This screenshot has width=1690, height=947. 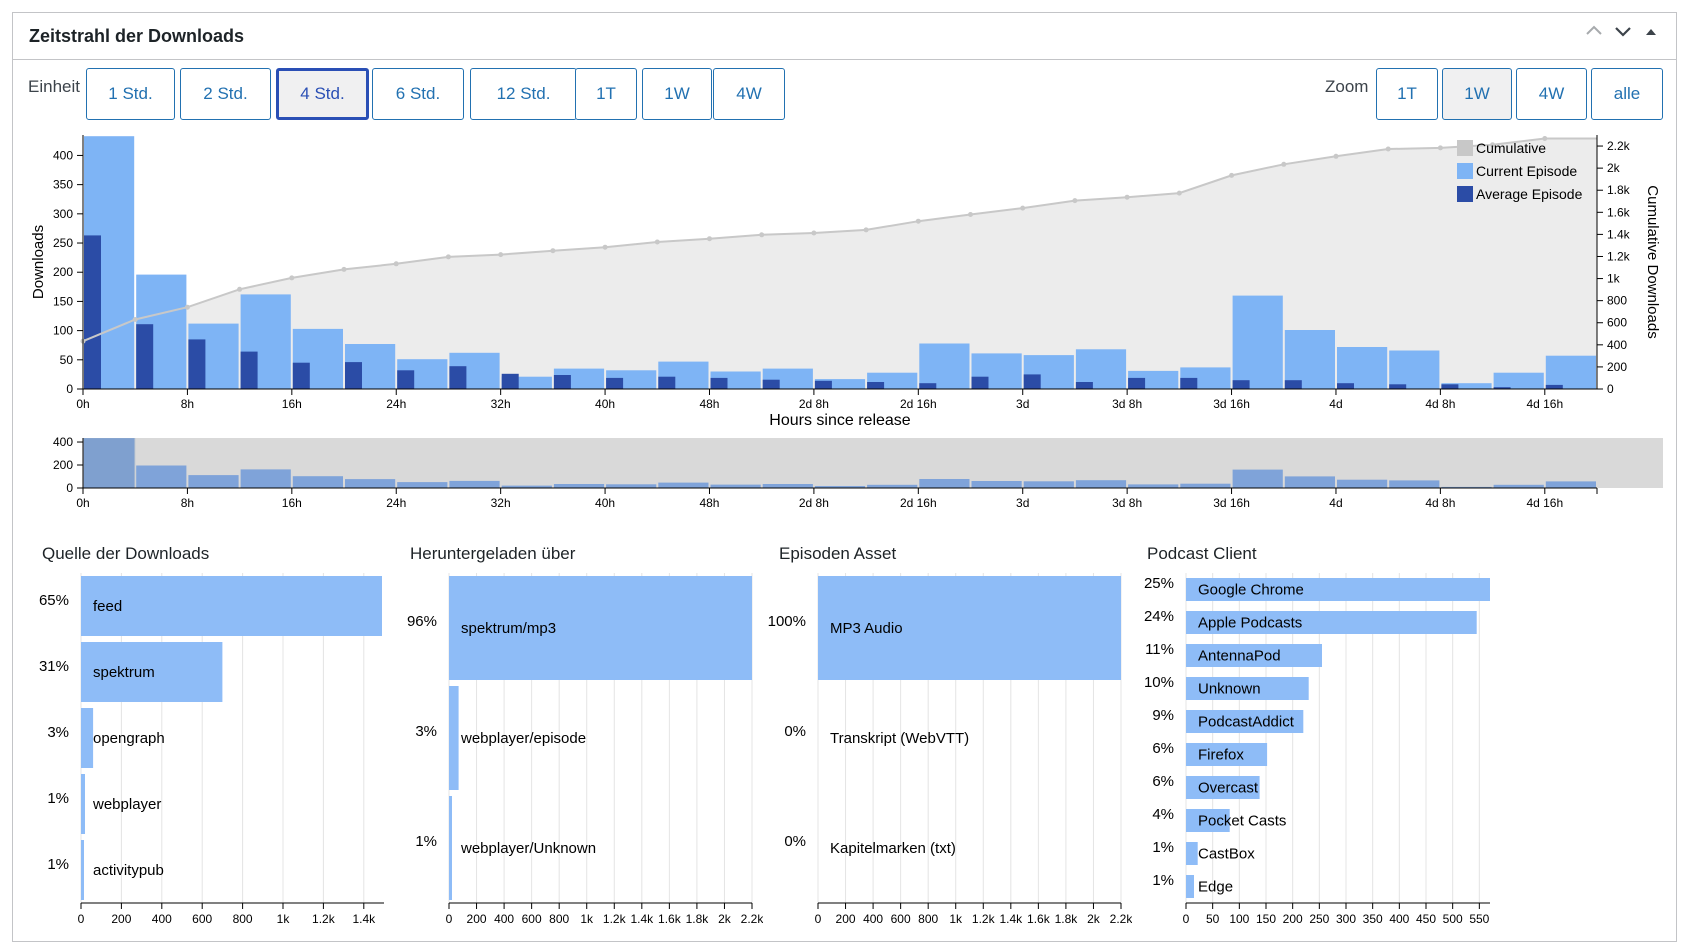 I want to click on unit-button: 1T, so click(x=606, y=94).